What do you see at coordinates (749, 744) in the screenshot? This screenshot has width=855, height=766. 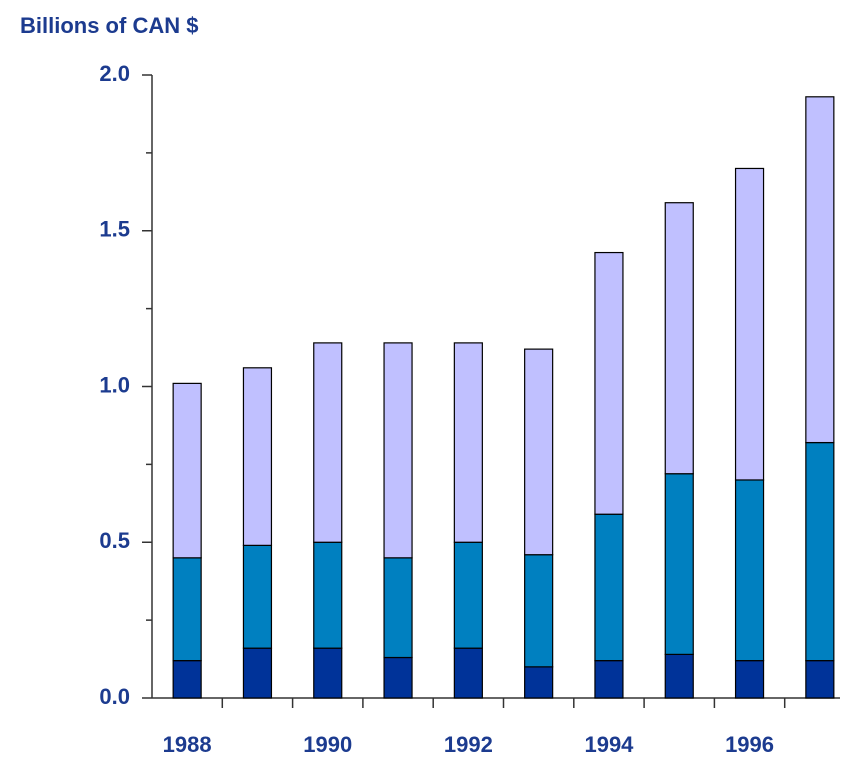 I see `x-tick-label: 1996` at bounding box center [749, 744].